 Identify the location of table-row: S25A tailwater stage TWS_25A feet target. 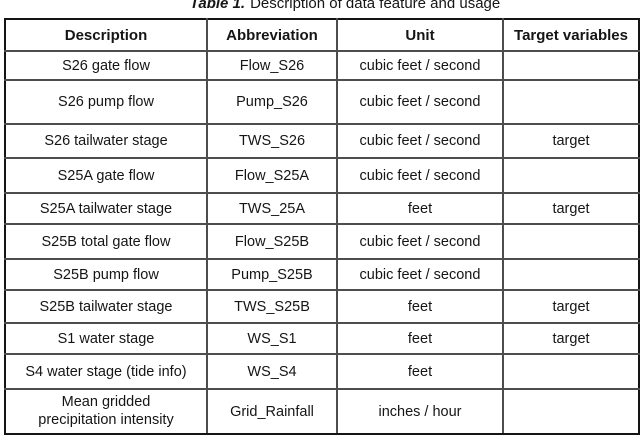
(322, 208).